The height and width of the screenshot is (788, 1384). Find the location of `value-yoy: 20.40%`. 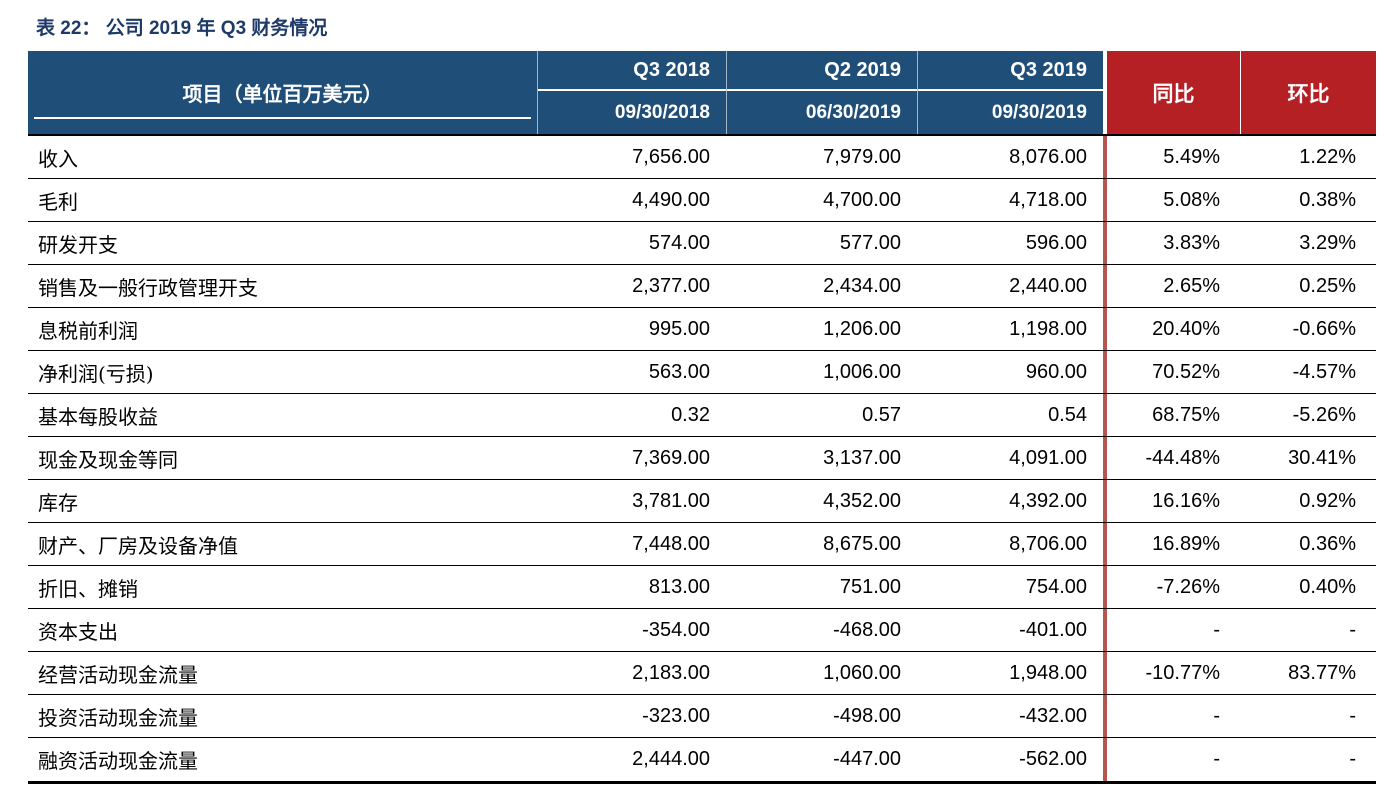

value-yoy: 20.40% is located at coordinates (1171, 329).